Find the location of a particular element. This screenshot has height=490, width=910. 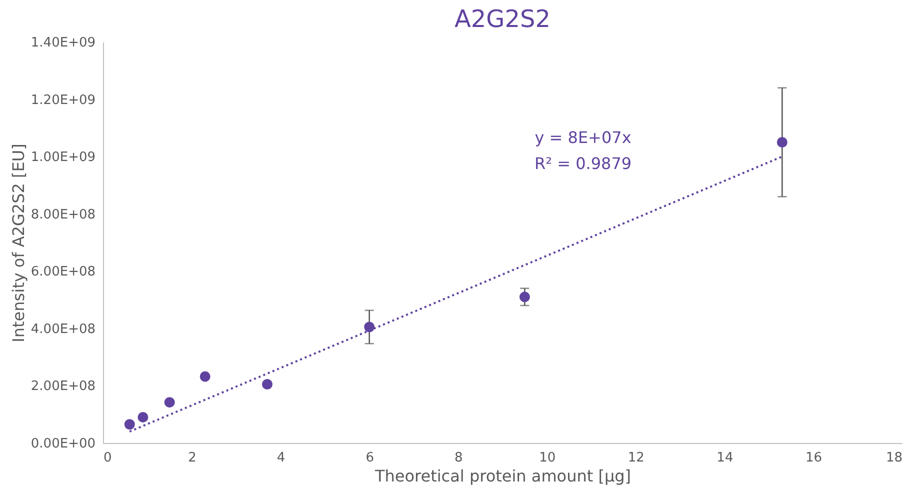

x-tick-label: 2 is located at coordinates (192, 458).